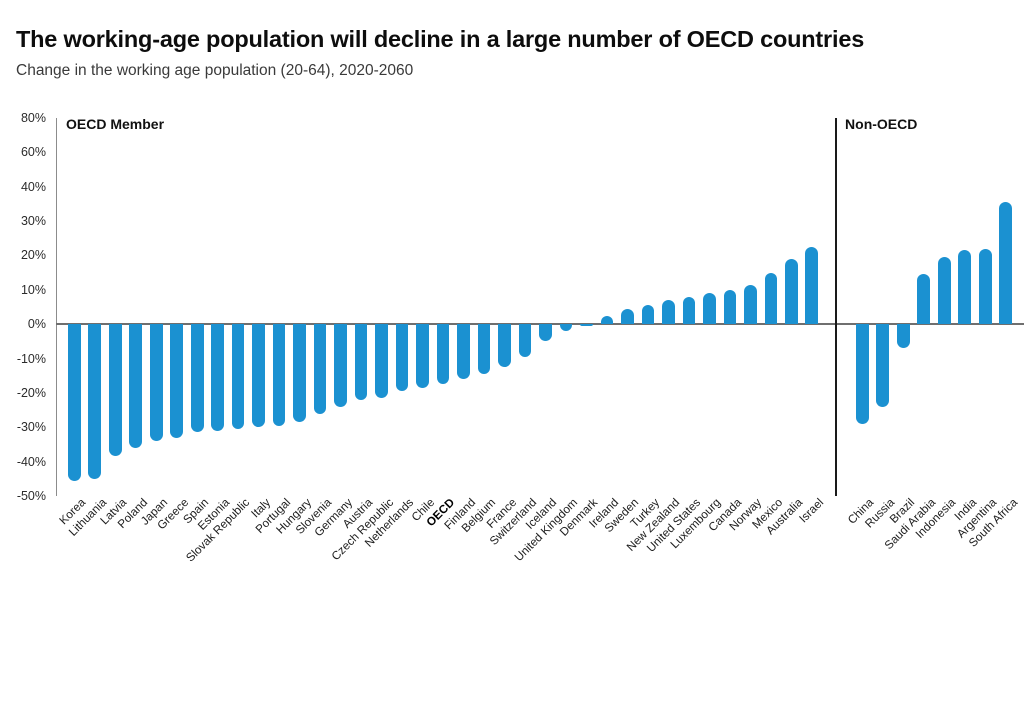  I want to click on y-axis-tick-label: -20%, so click(31, 392).